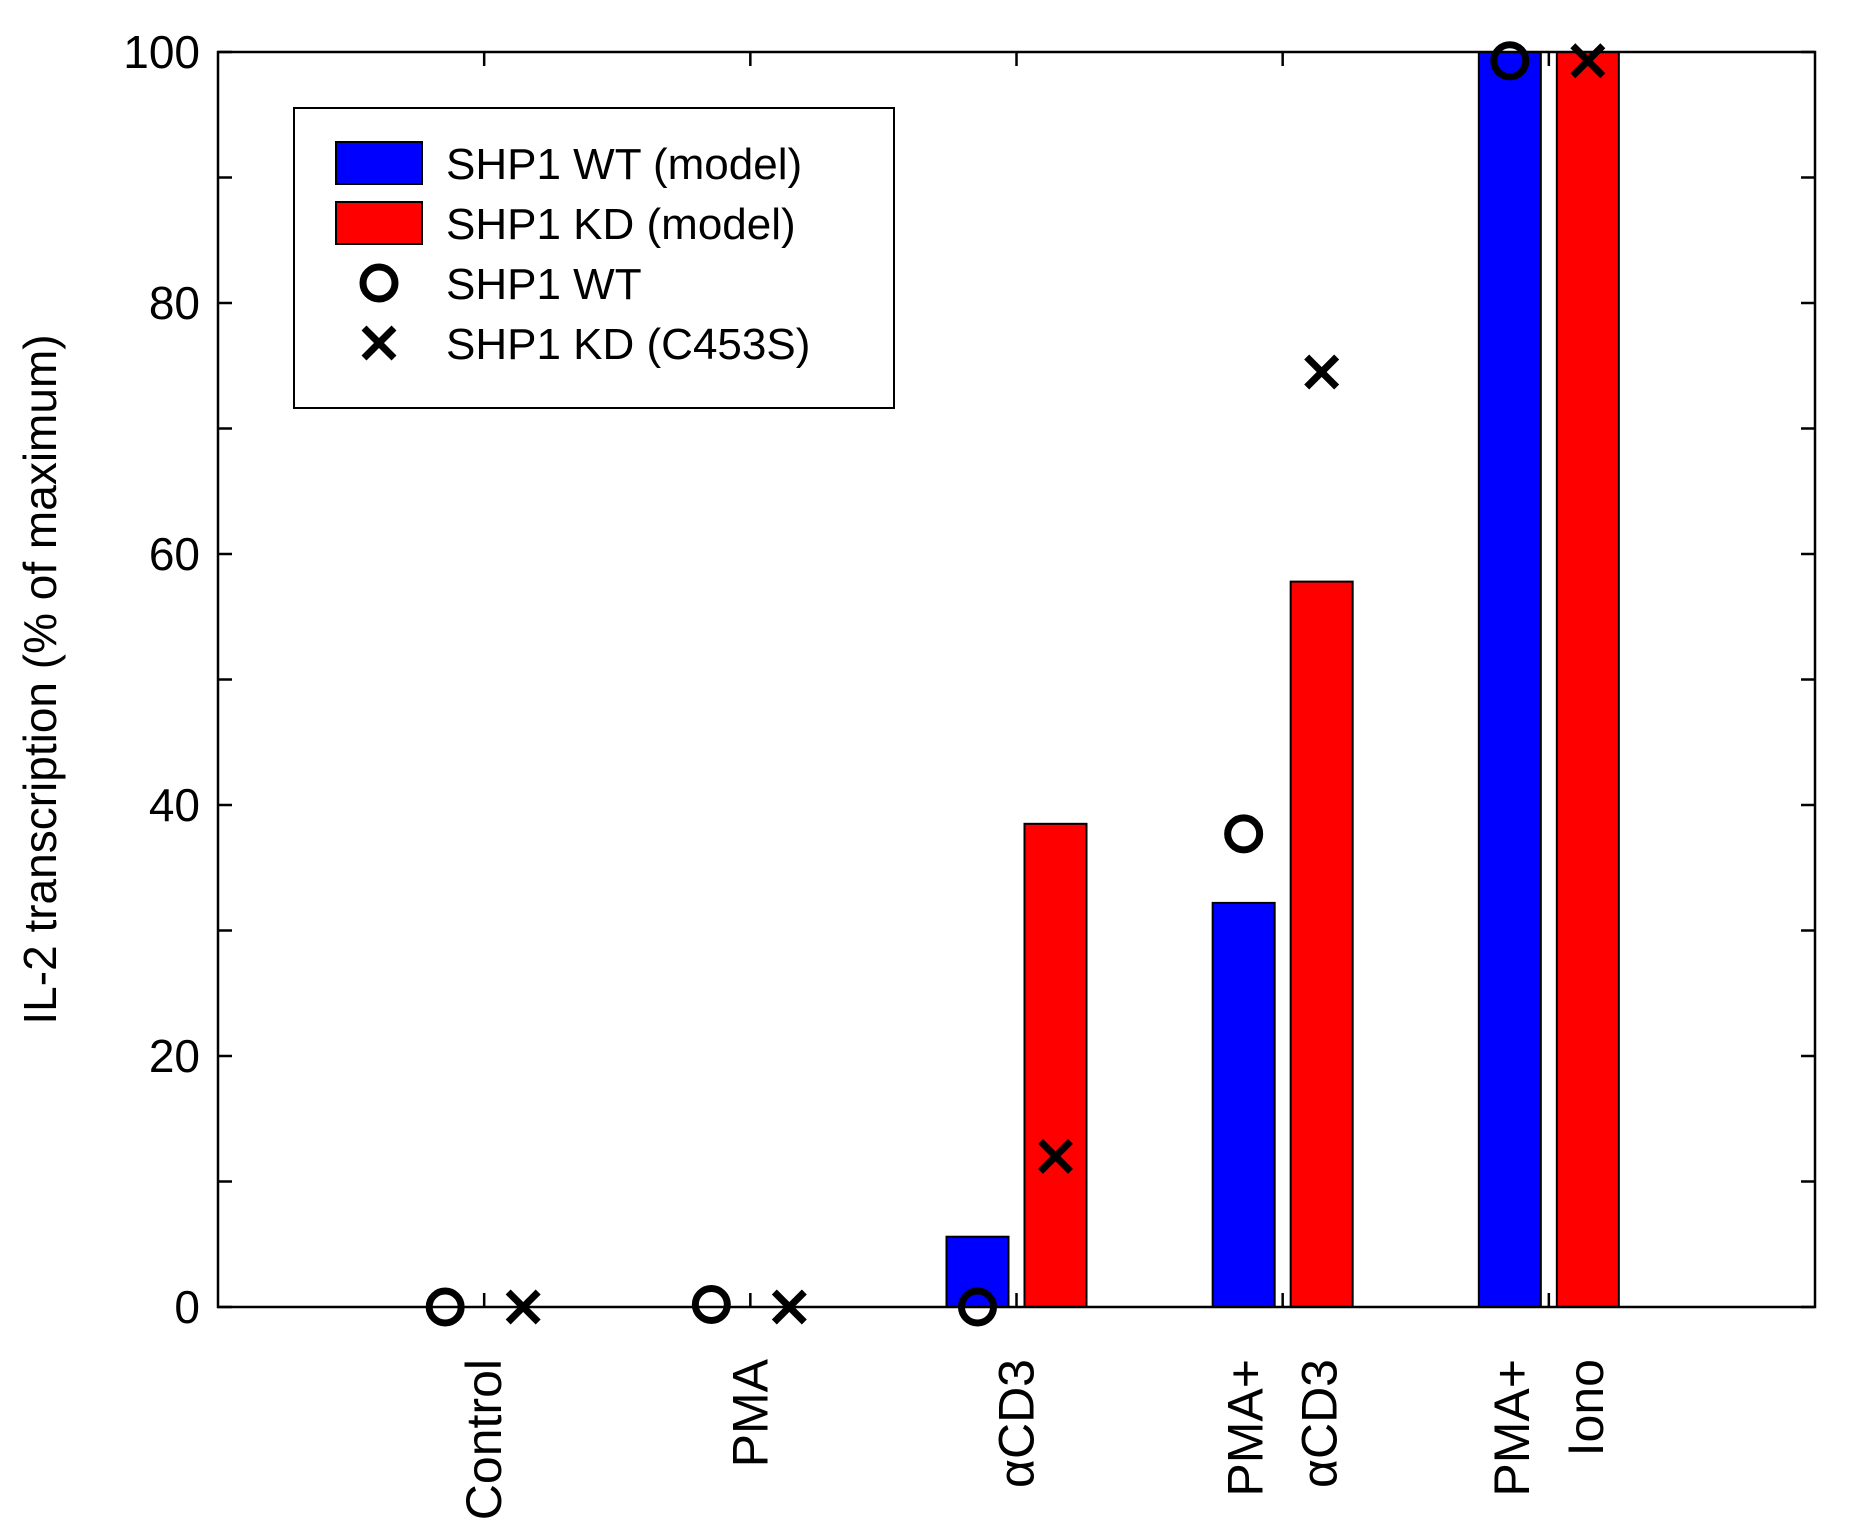 The image size is (1851, 1528). Describe the element at coordinates (484, 1439) in the screenshot. I see `category-label: Control` at that location.